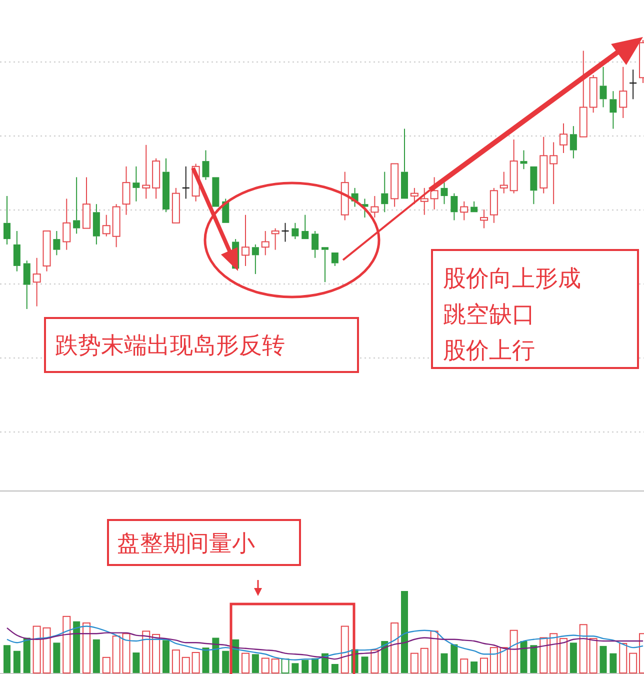 The height and width of the screenshot is (674, 644). What do you see at coordinates (170, 346) in the screenshot?
I see `text: 跌势末端出现岛形反转` at bounding box center [170, 346].